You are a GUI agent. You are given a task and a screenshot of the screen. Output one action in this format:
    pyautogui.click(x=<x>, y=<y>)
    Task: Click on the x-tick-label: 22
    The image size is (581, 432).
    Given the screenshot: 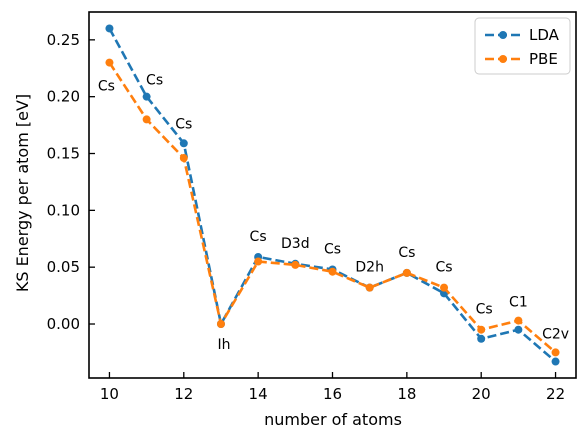 What is the action you would take?
    pyautogui.click(x=555, y=394)
    